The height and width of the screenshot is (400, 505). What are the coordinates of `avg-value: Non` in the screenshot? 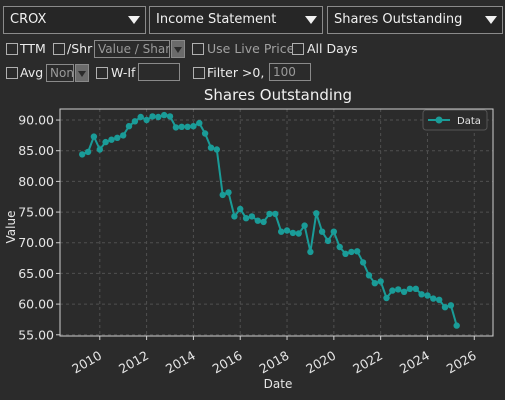 It's located at (62, 73).